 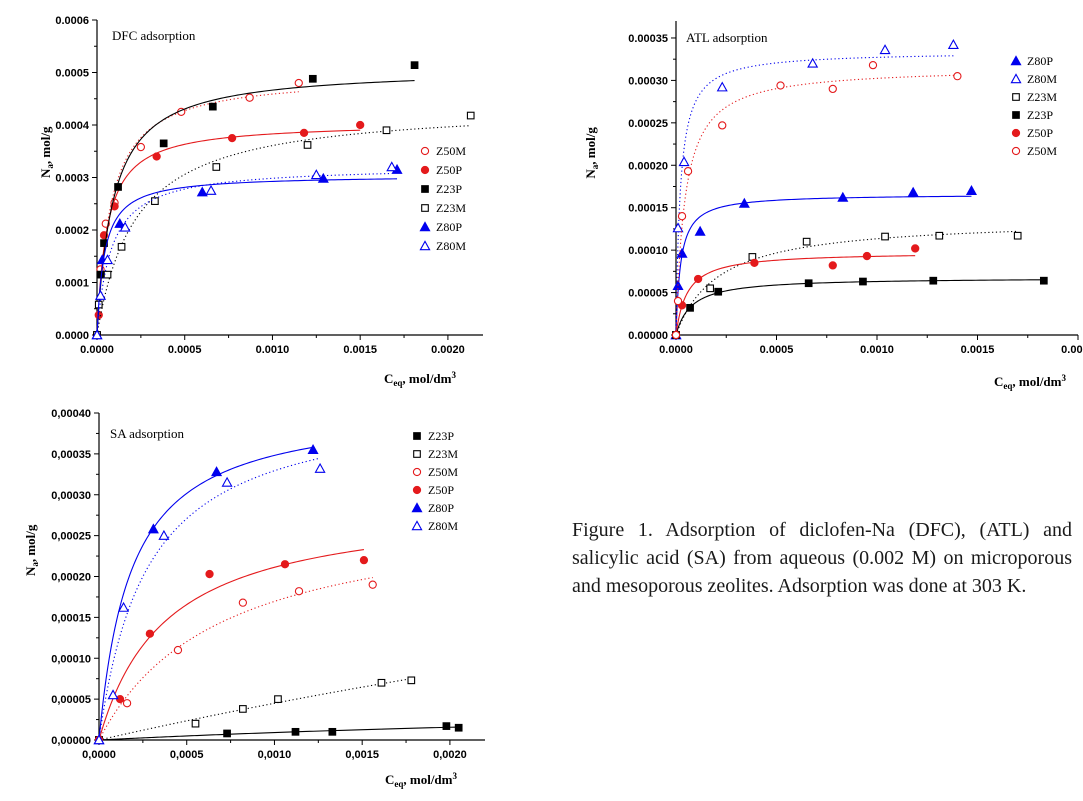 I want to click on y-axis-label: Na, mol/g, so click(x=31, y=550).